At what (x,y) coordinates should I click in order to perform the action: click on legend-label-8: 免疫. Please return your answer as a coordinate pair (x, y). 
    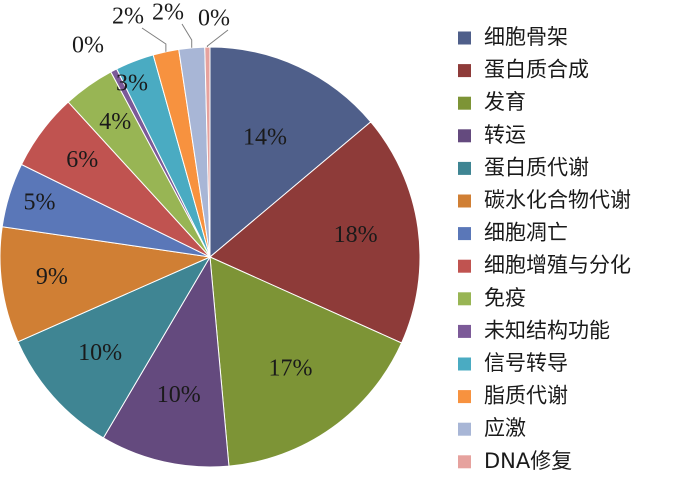
    Looking at the image, I should click on (505, 298).